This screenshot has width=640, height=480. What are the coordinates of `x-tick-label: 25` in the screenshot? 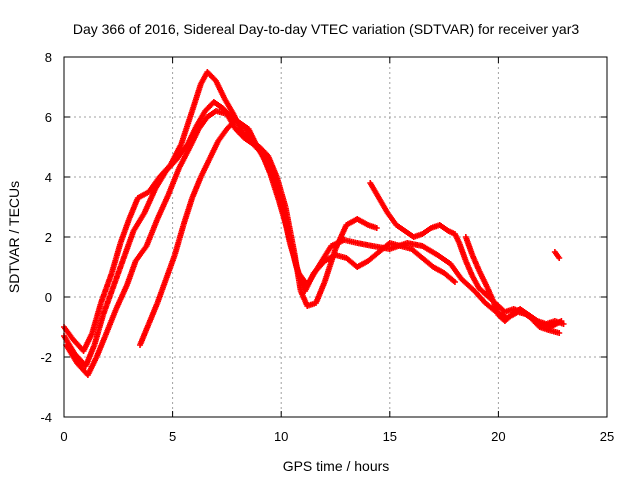 It's located at (607, 436).